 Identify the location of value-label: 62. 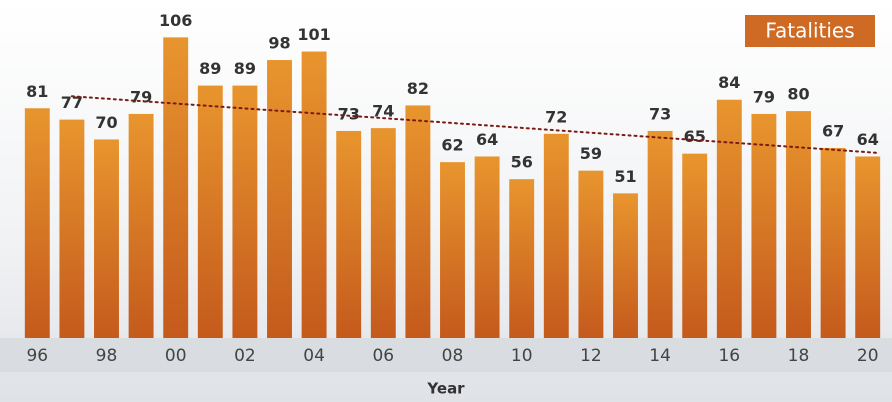
(452, 145).